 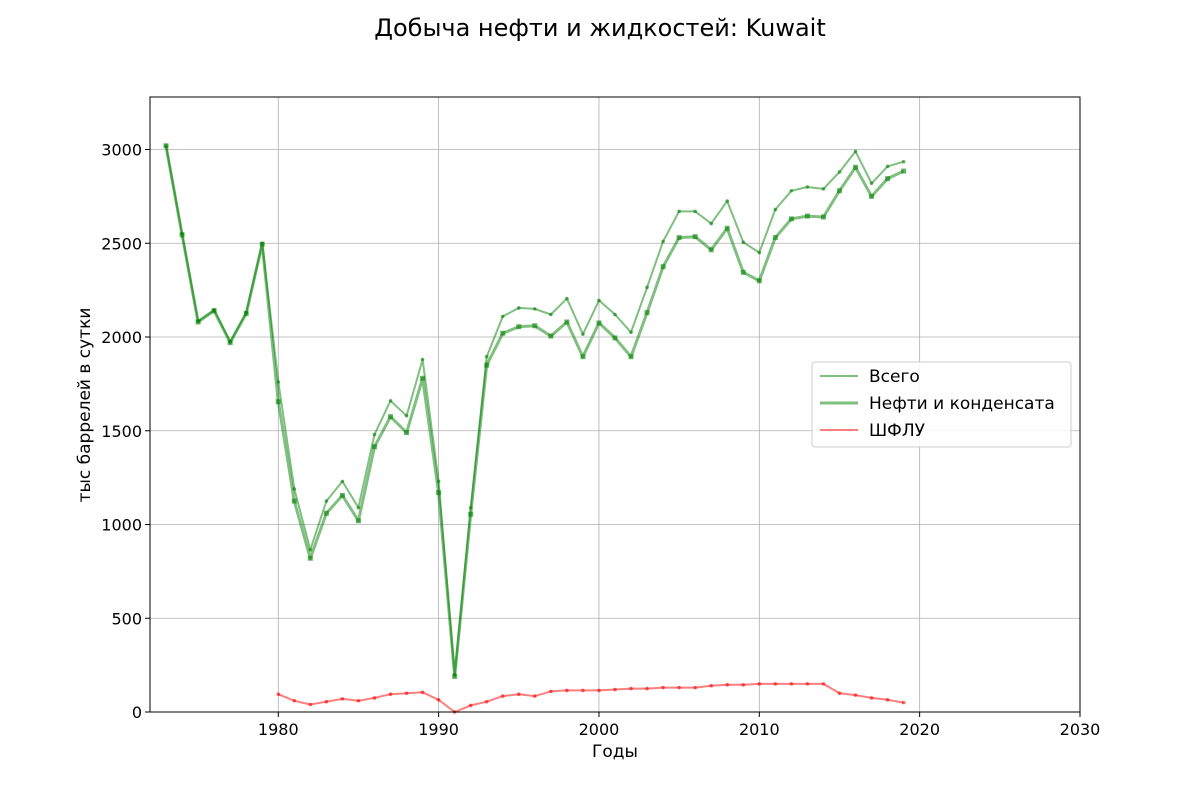 What do you see at coordinates (137, 712) in the screenshot?
I see `y-tick-label: 0` at bounding box center [137, 712].